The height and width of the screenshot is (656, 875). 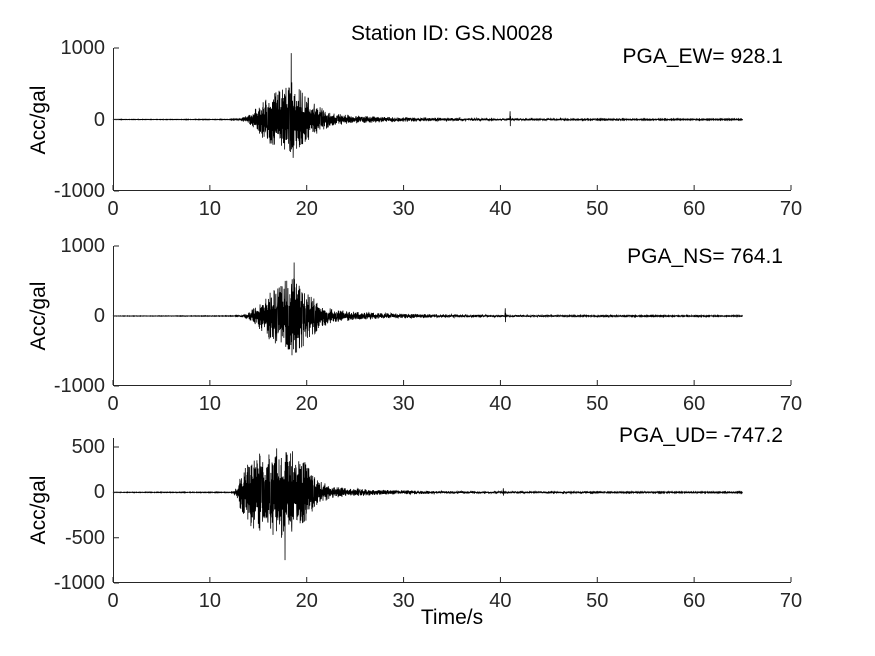 I want to click on pga-ns-annotation: PGA_NS= 764.1, so click(x=705, y=256).